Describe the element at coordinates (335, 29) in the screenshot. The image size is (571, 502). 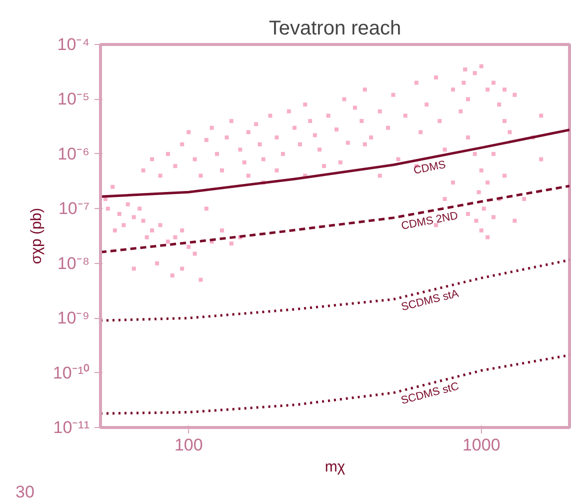
I see `chart-title: Tevatron reach` at that location.